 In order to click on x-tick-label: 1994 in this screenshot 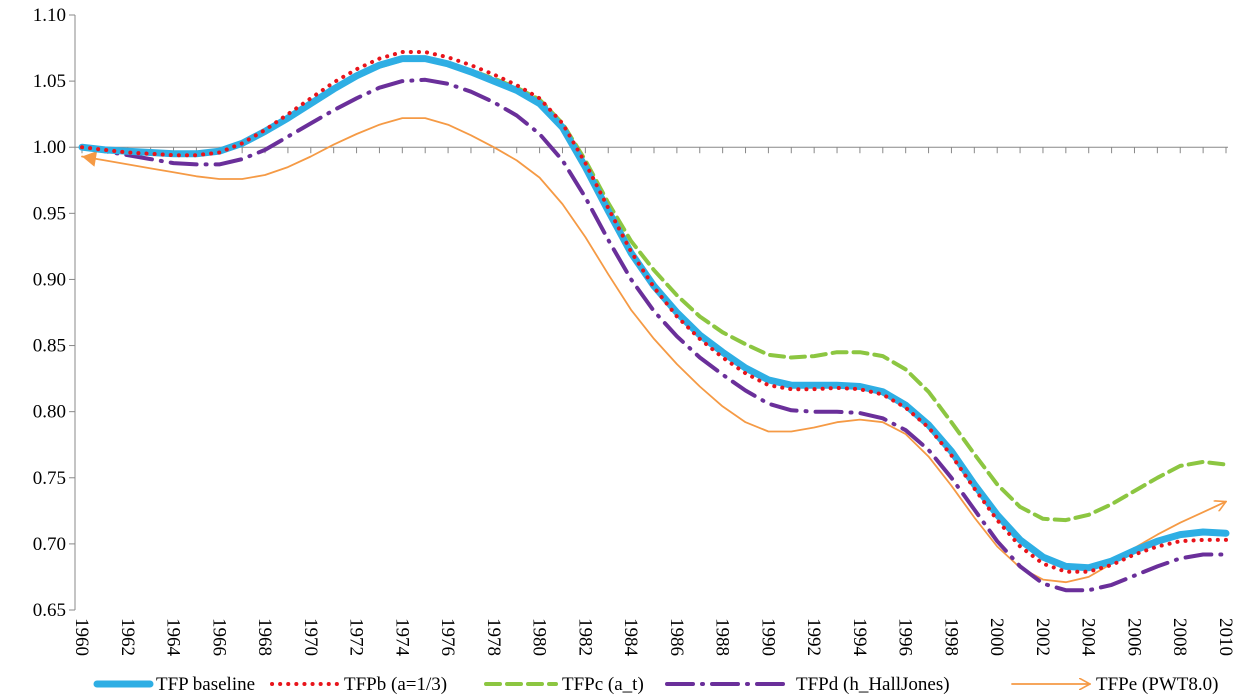, I will do `click(859, 637)`.